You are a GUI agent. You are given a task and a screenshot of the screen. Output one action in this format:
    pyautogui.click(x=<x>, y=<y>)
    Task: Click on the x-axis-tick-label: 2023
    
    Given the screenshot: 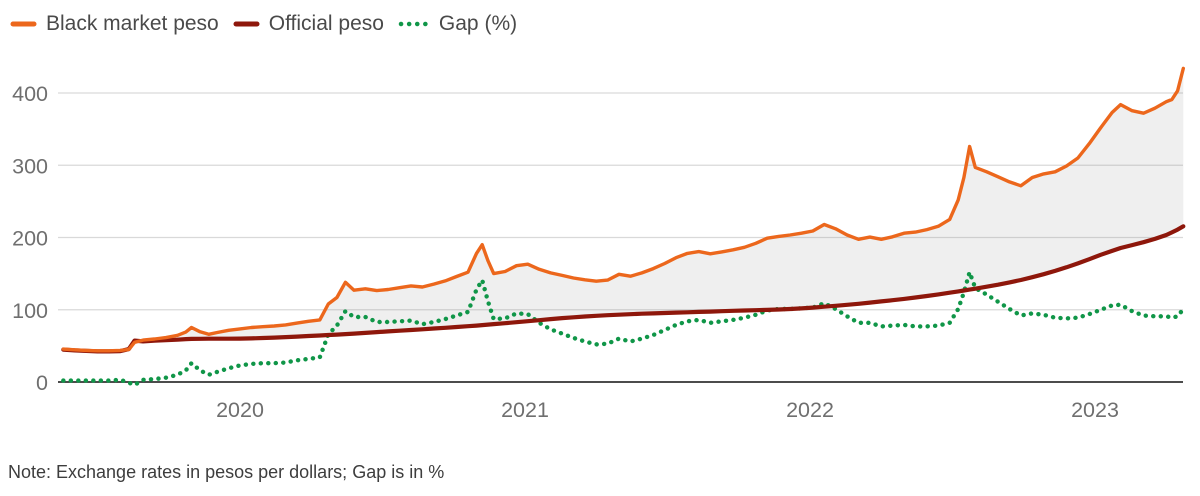 What is the action you would take?
    pyautogui.click(x=1095, y=410)
    